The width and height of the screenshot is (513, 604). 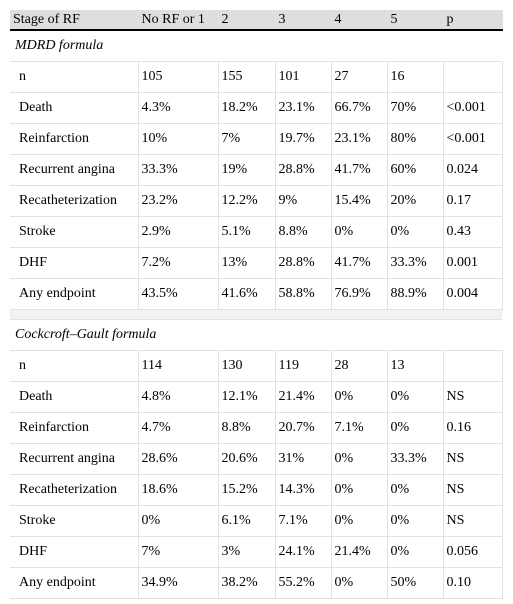 I want to click on row-label: DHF, so click(x=74, y=263).